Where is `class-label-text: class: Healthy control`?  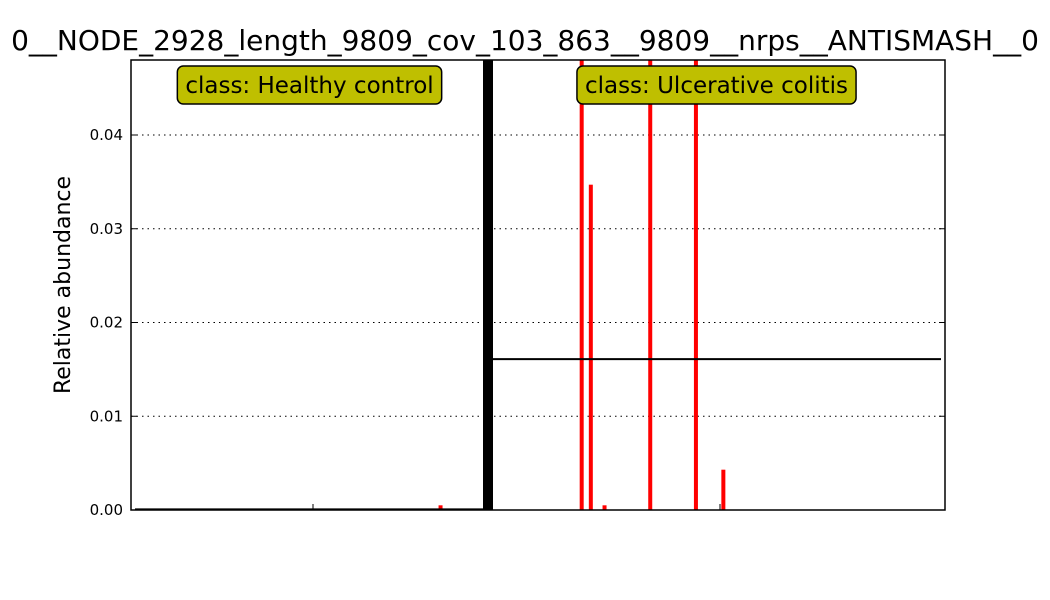
class-label-text: class: Healthy control is located at coordinates (309, 86).